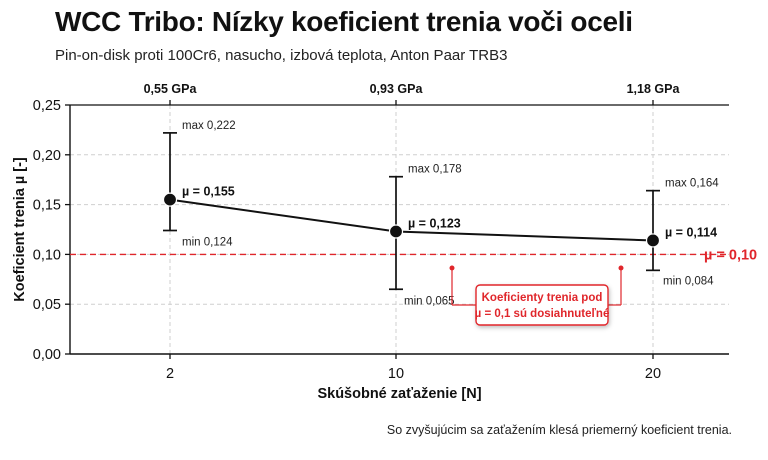 The height and width of the screenshot is (460, 768). I want to click on value-label: µ = 0,123, so click(434, 223).